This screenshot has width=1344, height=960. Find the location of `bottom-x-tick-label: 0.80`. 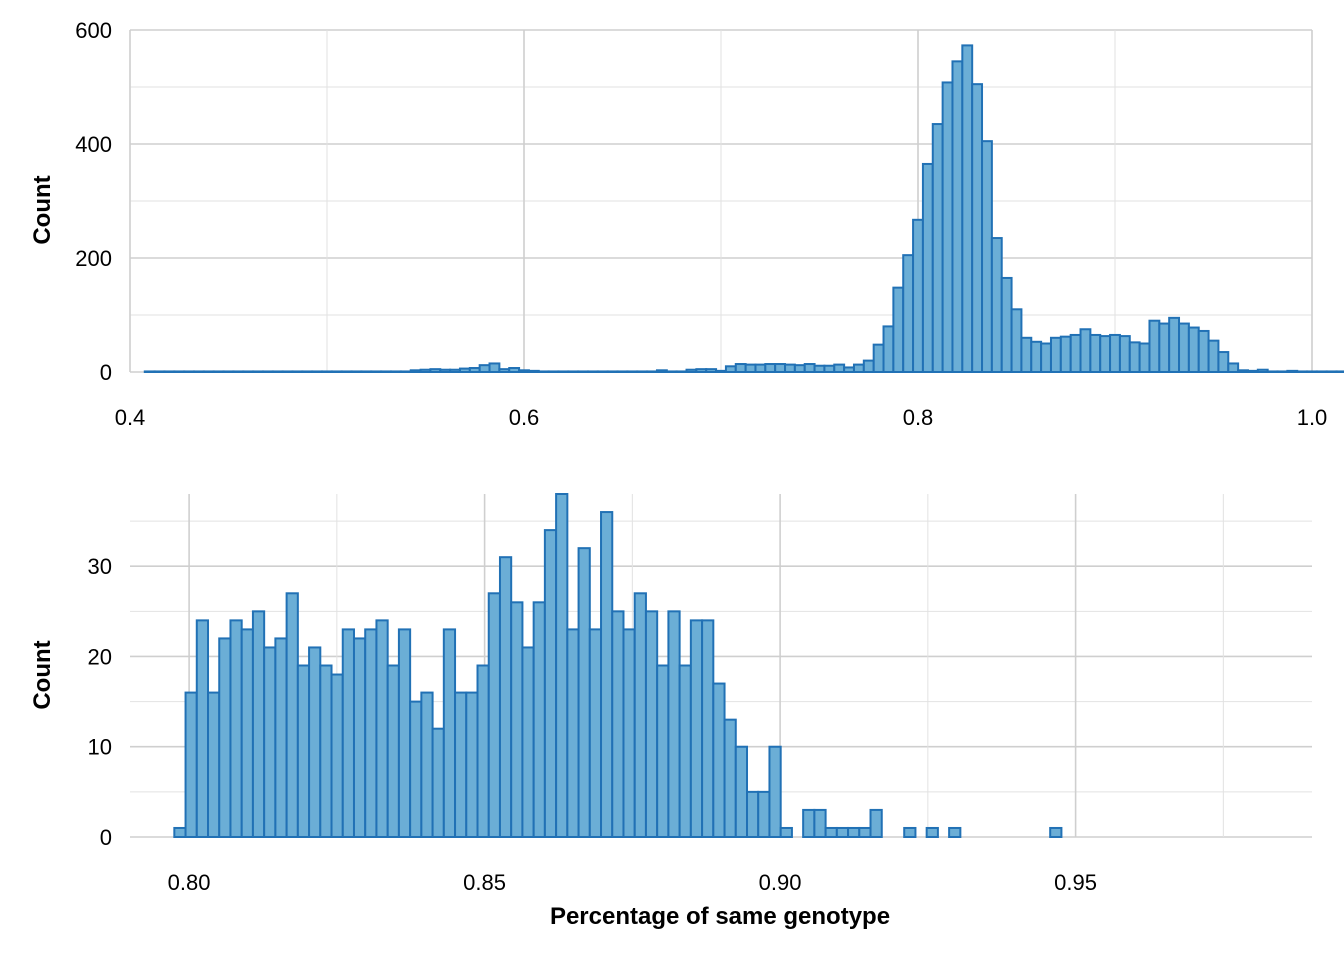

bottom-x-tick-label: 0.80 is located at coordinates (189, 882).